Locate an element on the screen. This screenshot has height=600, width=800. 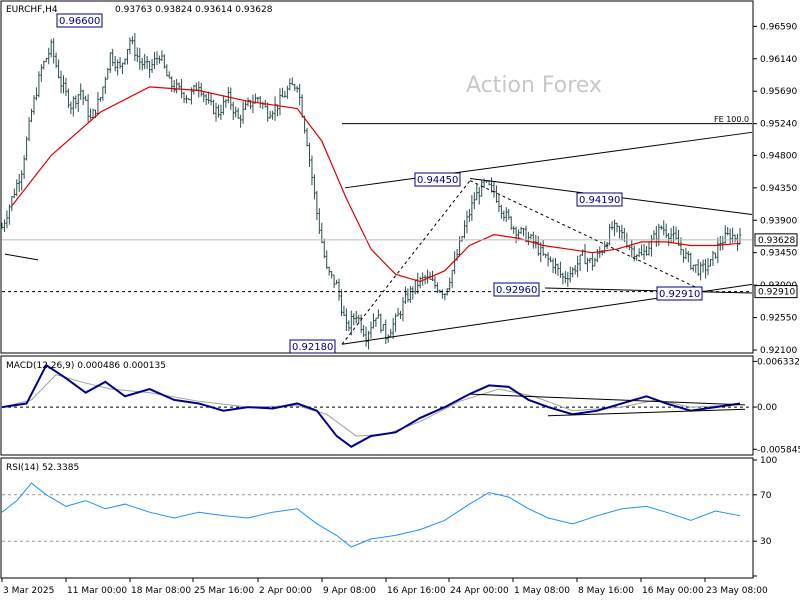
x-tick-label: 11 Mar 00:00 is located at coordinates (97, 591).